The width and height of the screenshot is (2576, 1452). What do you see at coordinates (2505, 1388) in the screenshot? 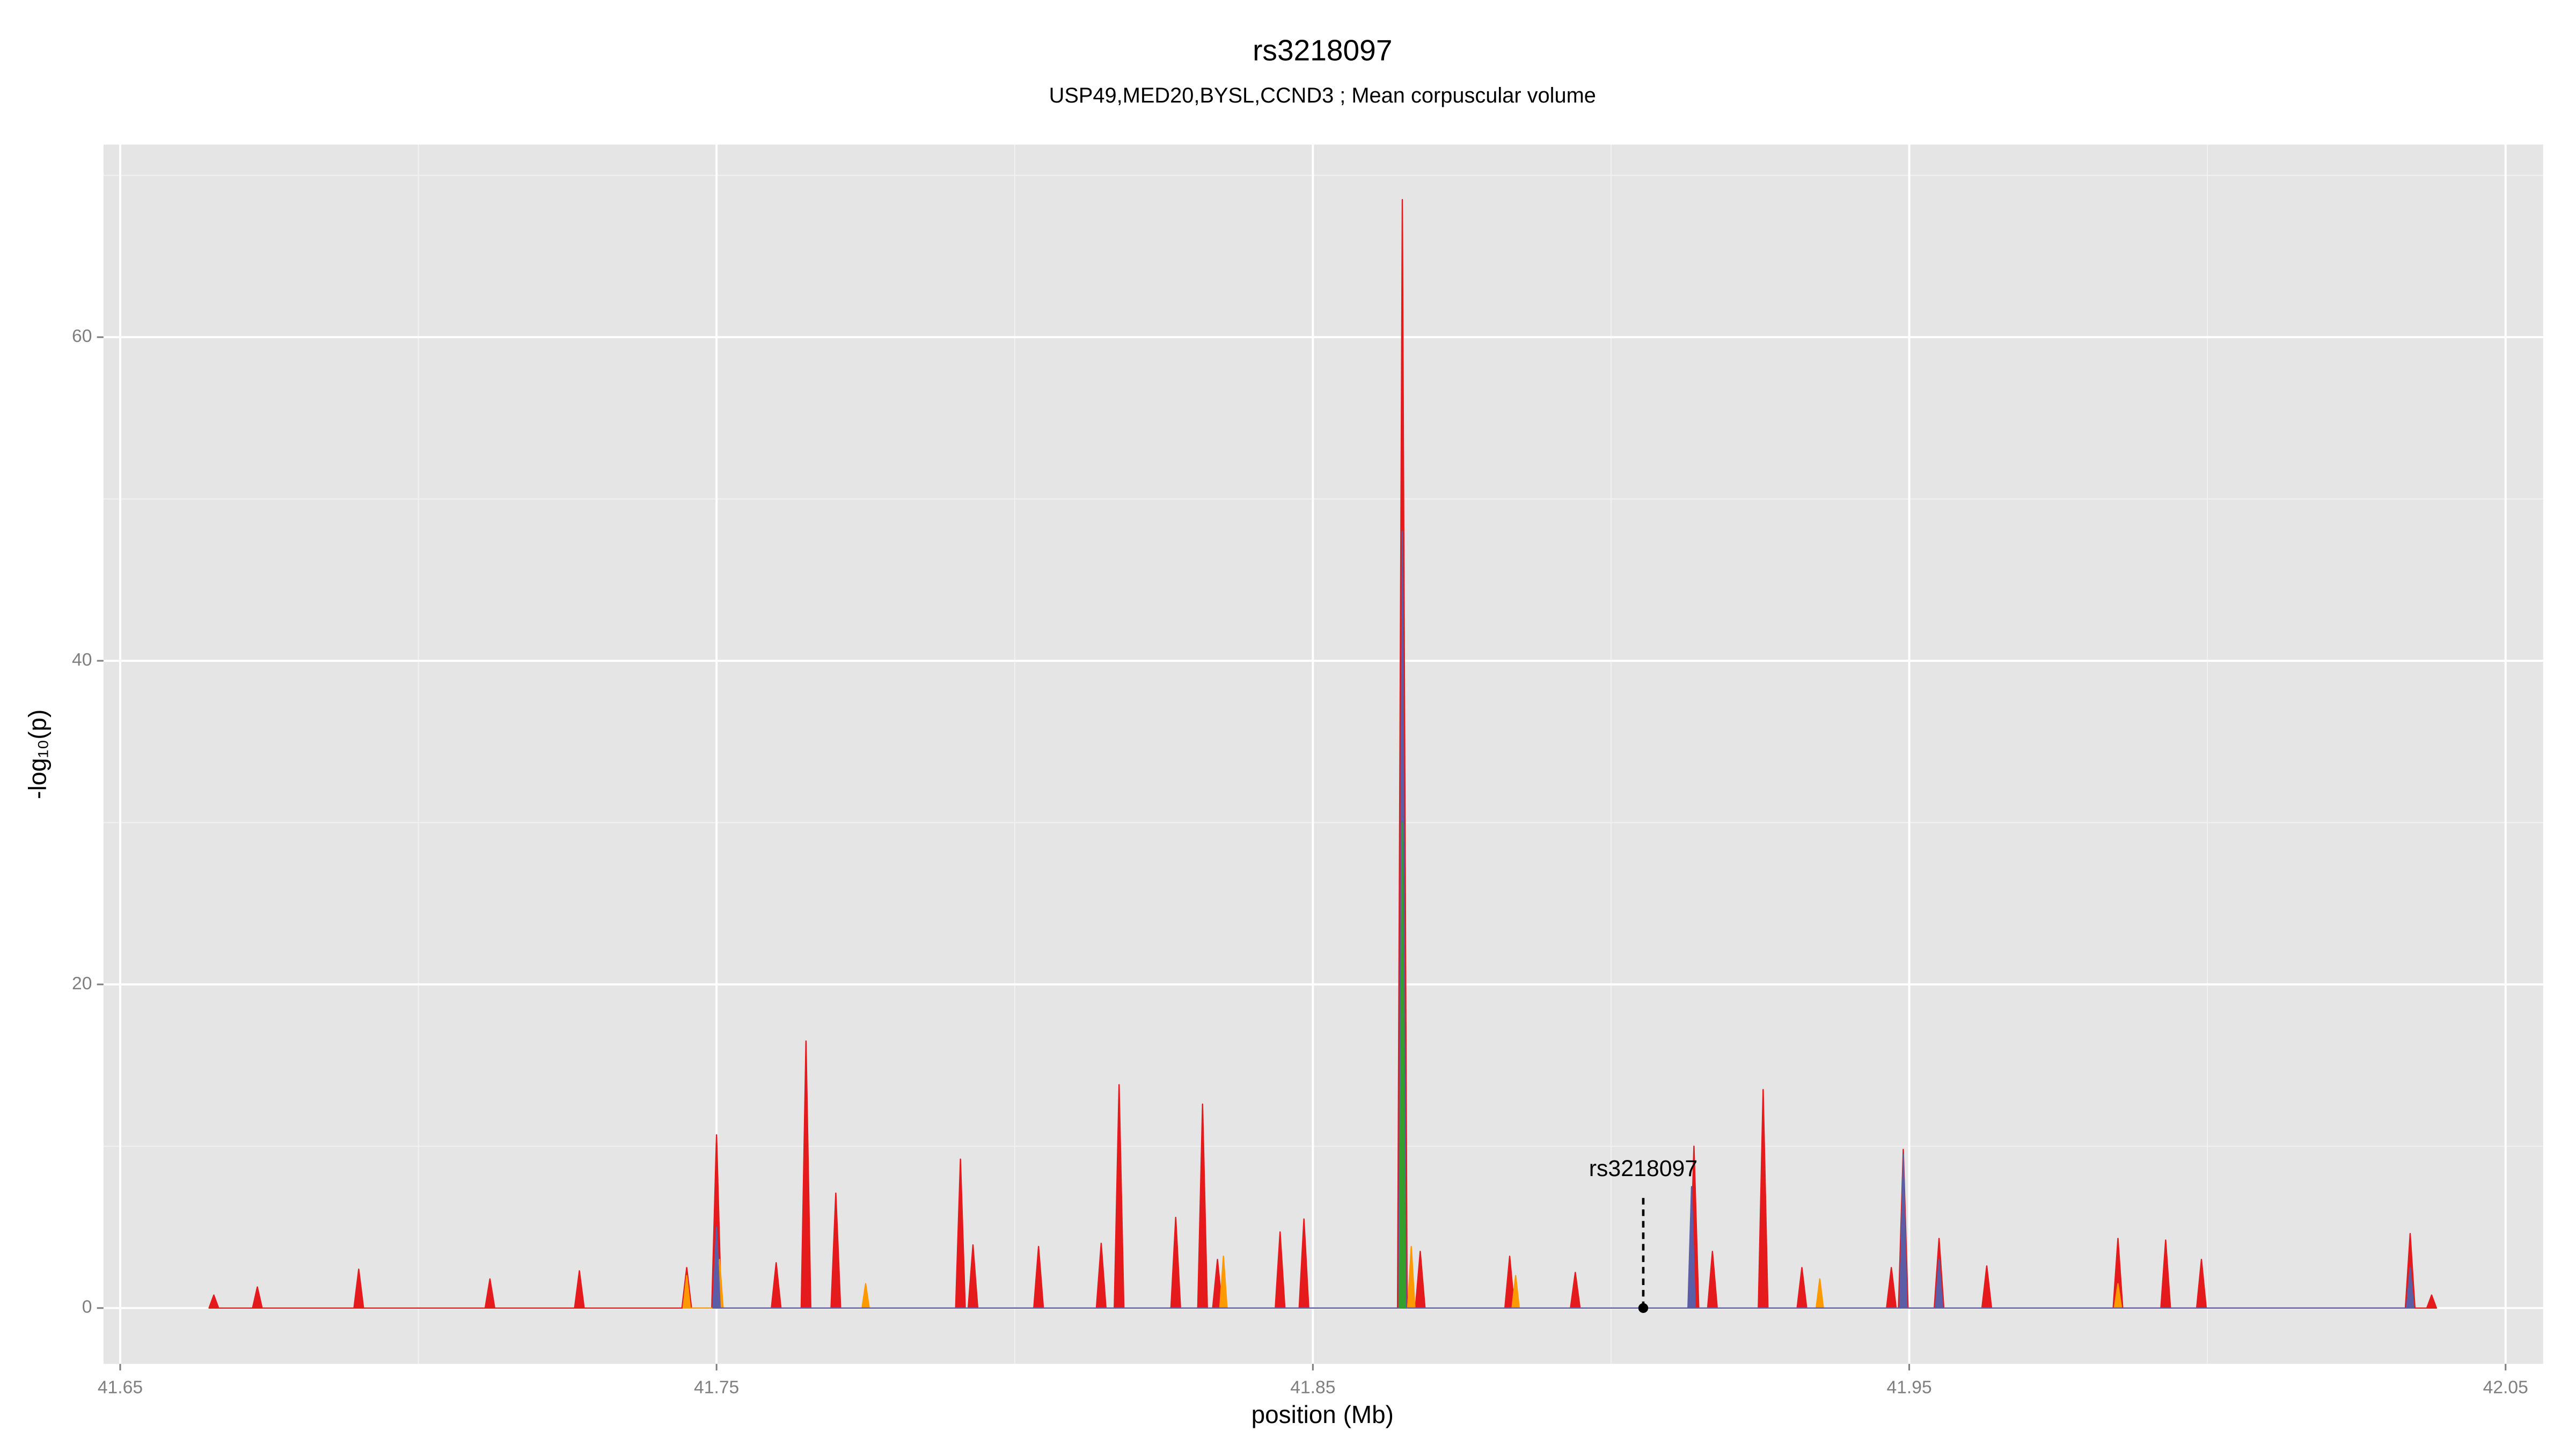
I see `x-tick-label: 42.05` at bounding box center [2505, 1388].